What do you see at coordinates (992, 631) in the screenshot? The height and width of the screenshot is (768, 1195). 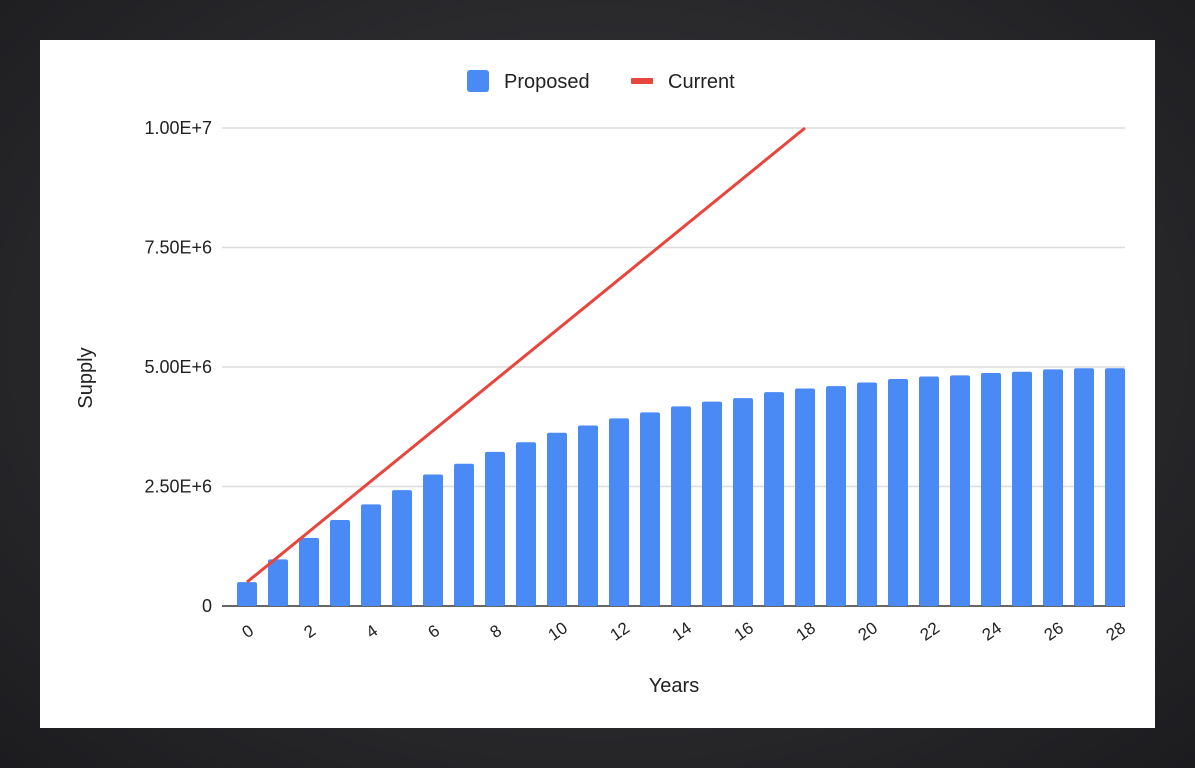 I see `x-tick-label-24: 24` at bounding box center [992, 631].